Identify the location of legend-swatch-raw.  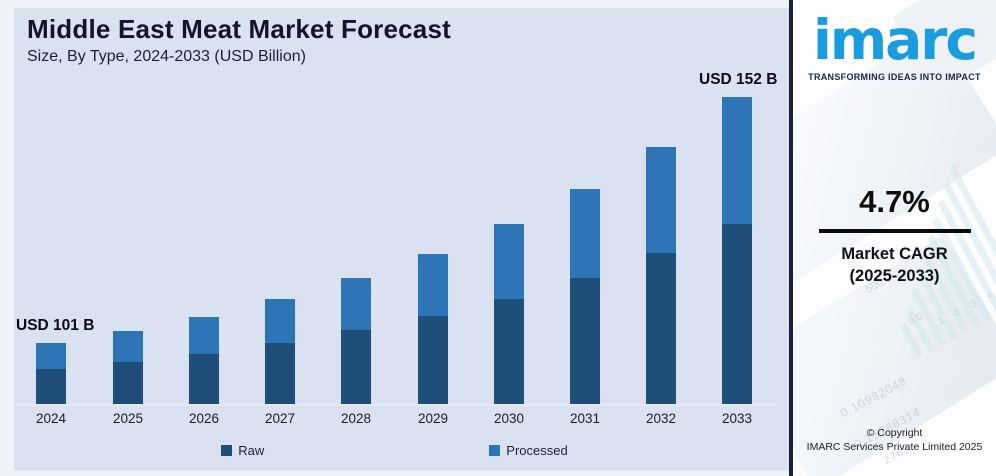
(227, 450).